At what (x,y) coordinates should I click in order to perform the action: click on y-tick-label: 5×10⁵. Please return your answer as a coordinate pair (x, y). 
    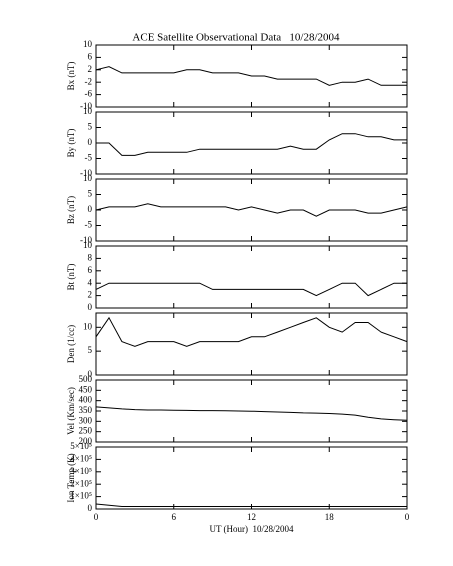
    Looking at the image, I should click on (81, 446).